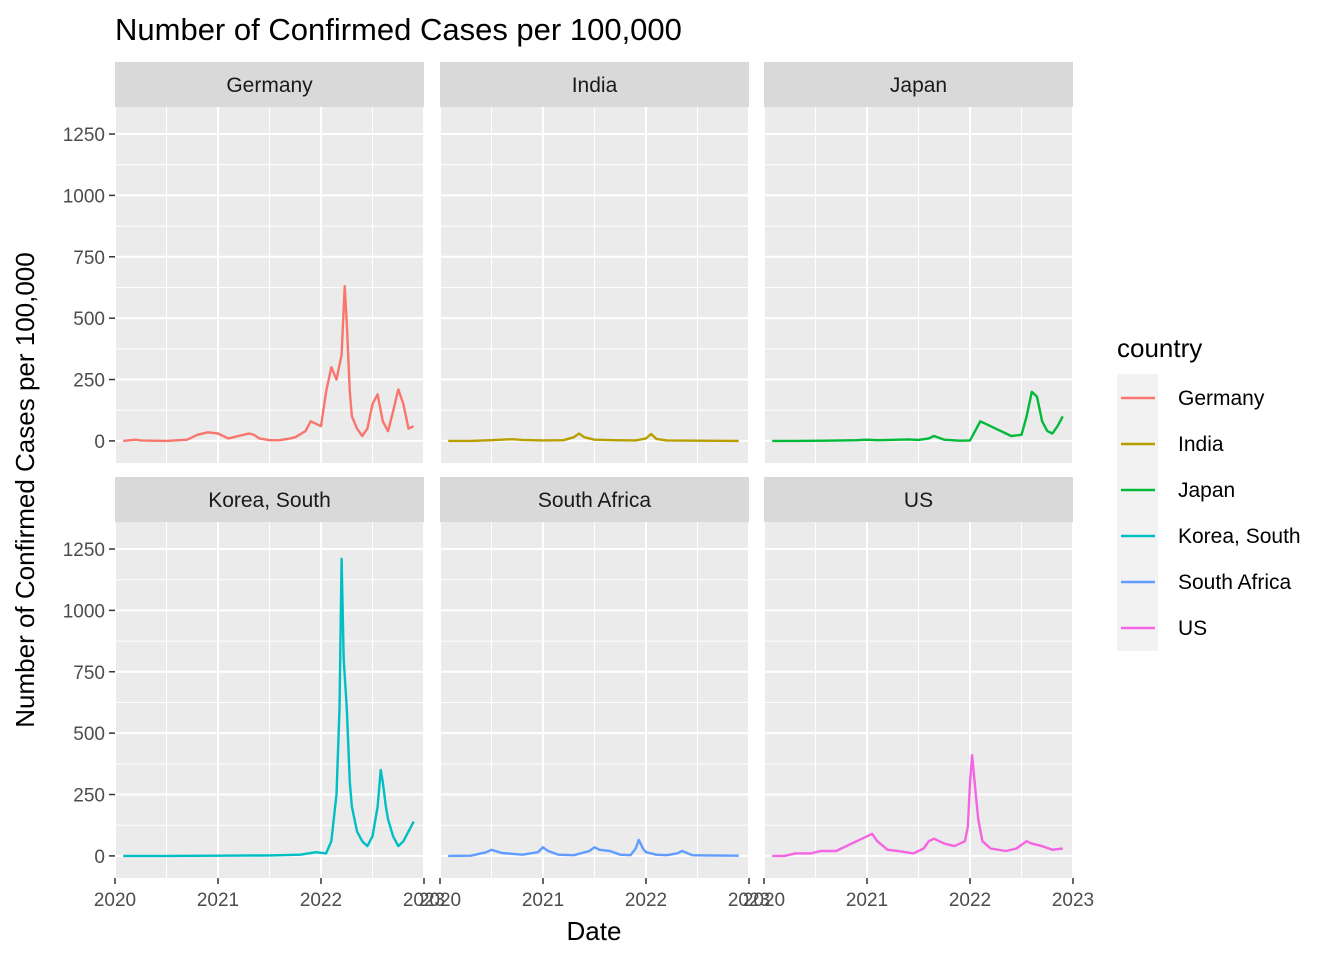 The image size is (1344, 960). What do you see at coordinates (1239, 536) in the screenshot?
I see `legend-label-korea-south: Korea, South` at bounding box center [1239, 536].